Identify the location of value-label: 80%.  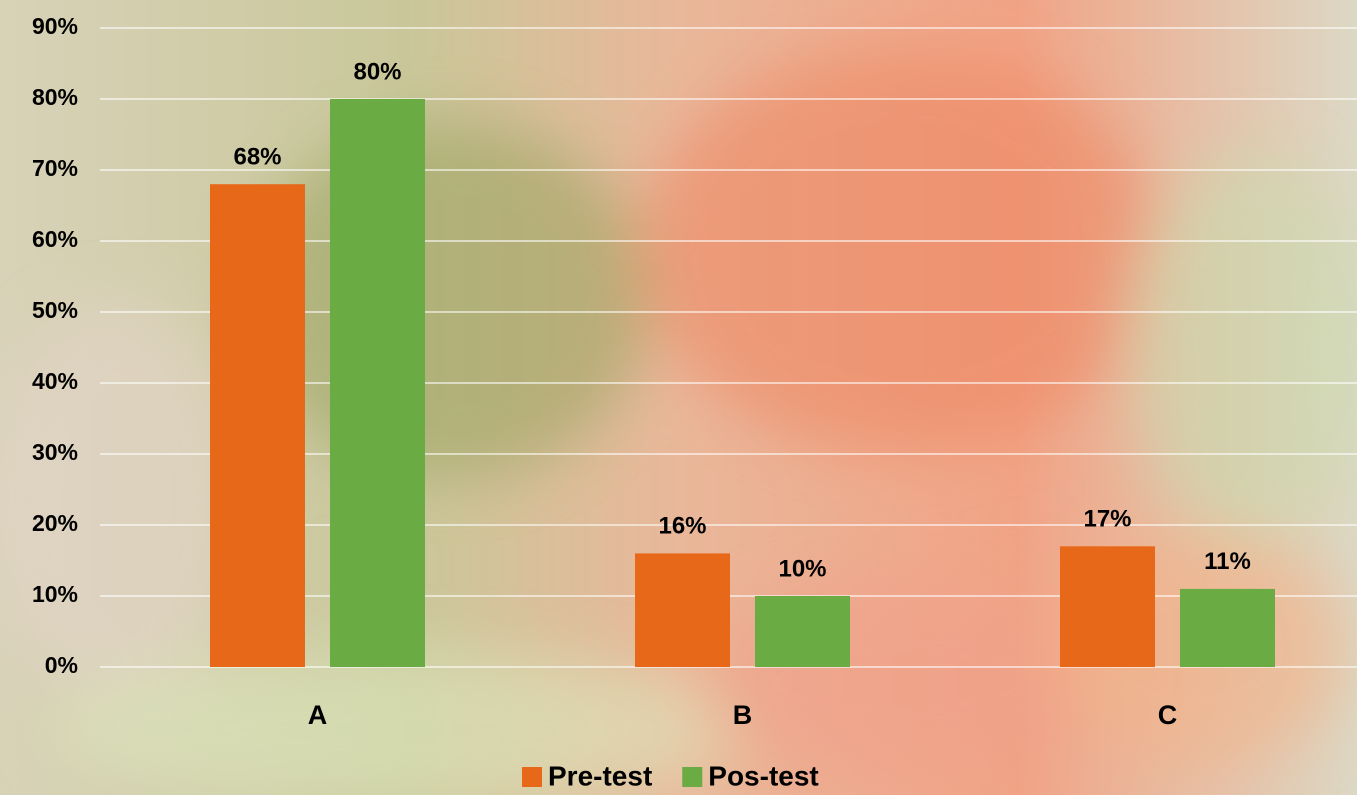
(377, 71).